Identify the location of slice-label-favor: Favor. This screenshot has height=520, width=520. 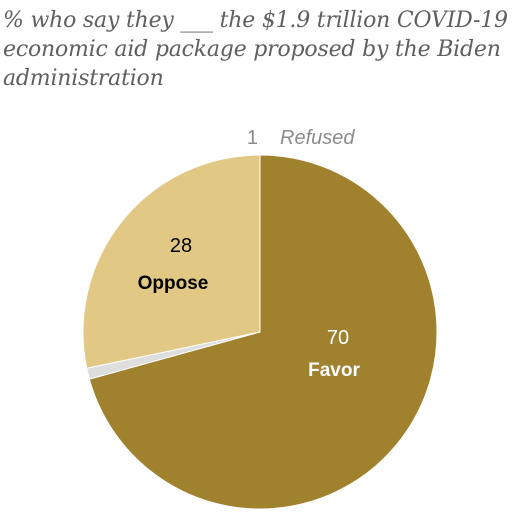
(334, 370).